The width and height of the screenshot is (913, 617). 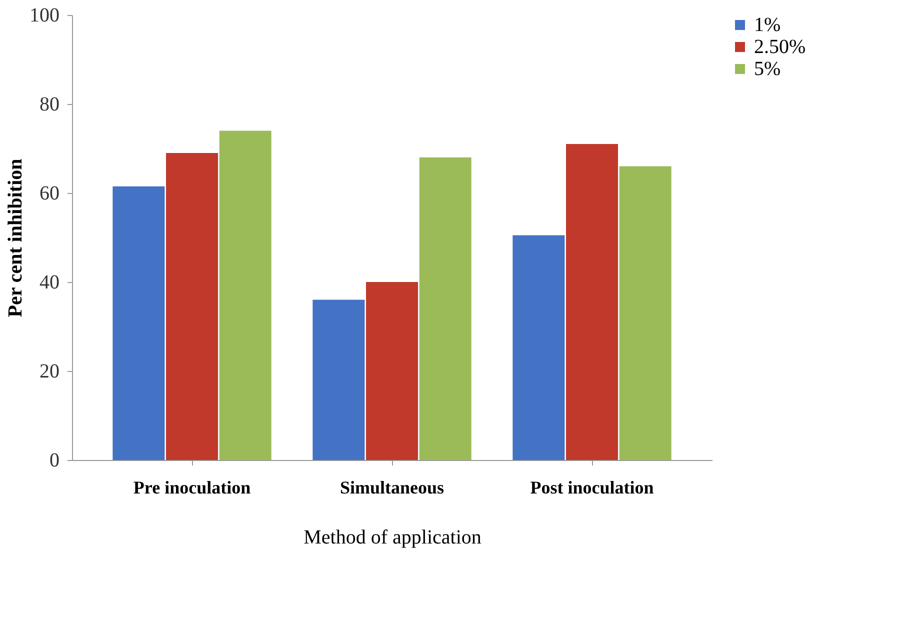 What do you see at coordinates (192, 488) in the screenshot?
I see `x-tick-label: Pre inoculation` at bounding box center [192, 488].